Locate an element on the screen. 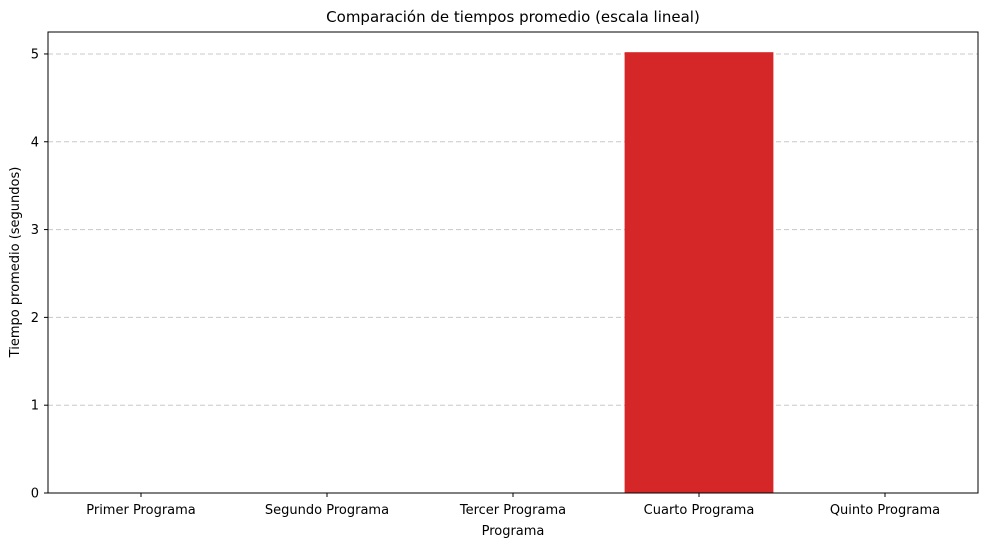 This screenshot has width=988, height=550. x-tick-label: Segundo Programa is located at coordinates (327, 510).